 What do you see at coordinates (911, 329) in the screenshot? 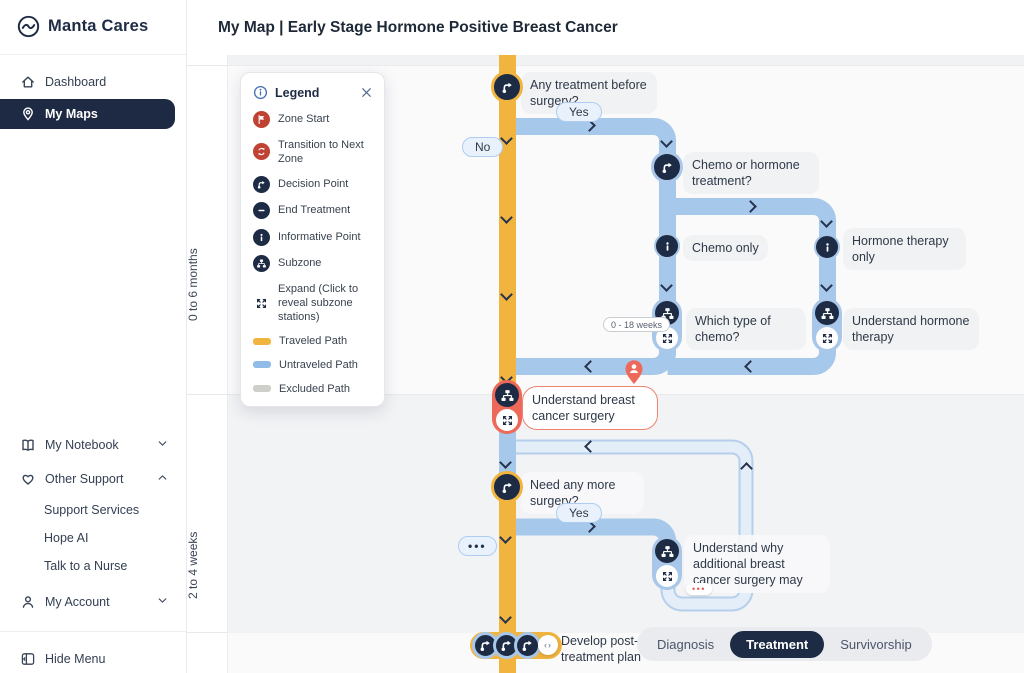
I see `station-label: Understand hormone therapy` at bounding box center [911, 329].